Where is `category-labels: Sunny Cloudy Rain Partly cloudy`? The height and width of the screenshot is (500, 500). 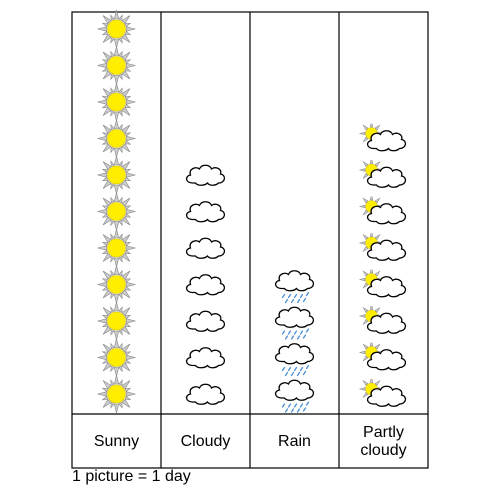 category-labels: Sunny Cloudy Rain Partly cloudy is located at coordinates (250, 441).